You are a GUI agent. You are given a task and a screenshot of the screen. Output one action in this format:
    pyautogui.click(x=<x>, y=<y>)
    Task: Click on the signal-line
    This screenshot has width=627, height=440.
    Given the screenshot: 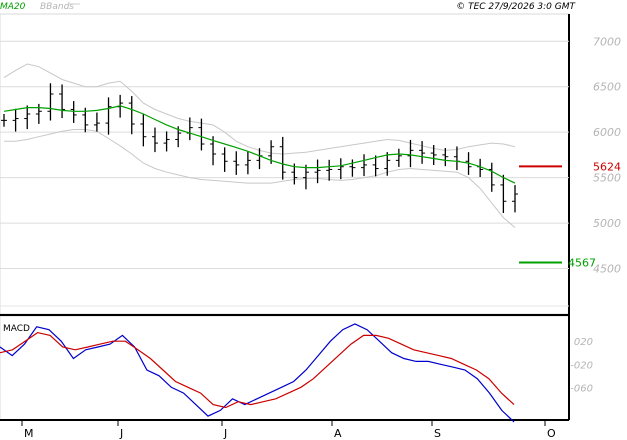 What is the action you would take?
    pyautogui.click(x=257, y=370)
    